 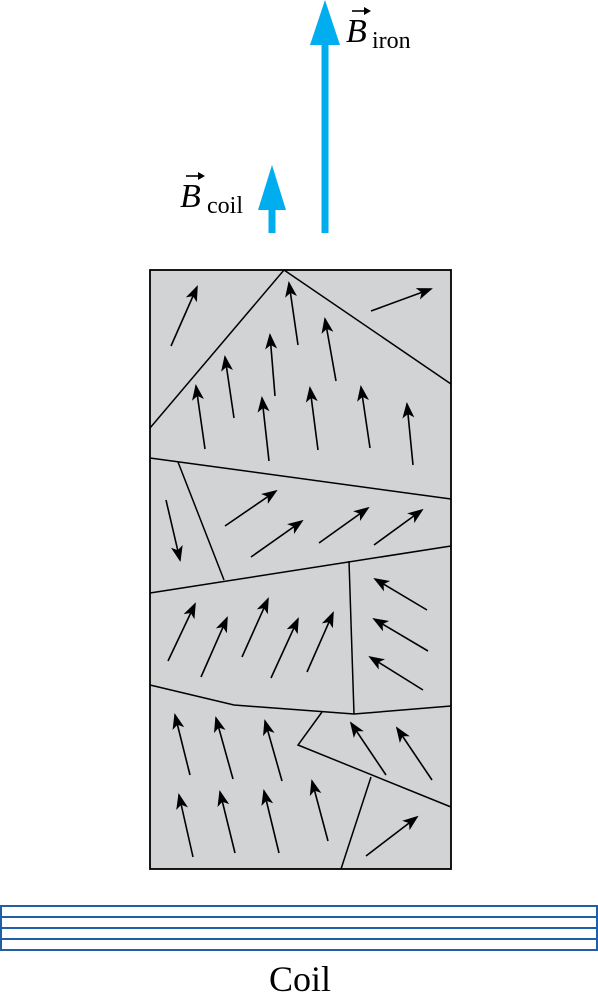 What do you see at coordinates (325, 116) in the screenshot?
I see `b-iron-arrow` at bounding box center [325, 116].